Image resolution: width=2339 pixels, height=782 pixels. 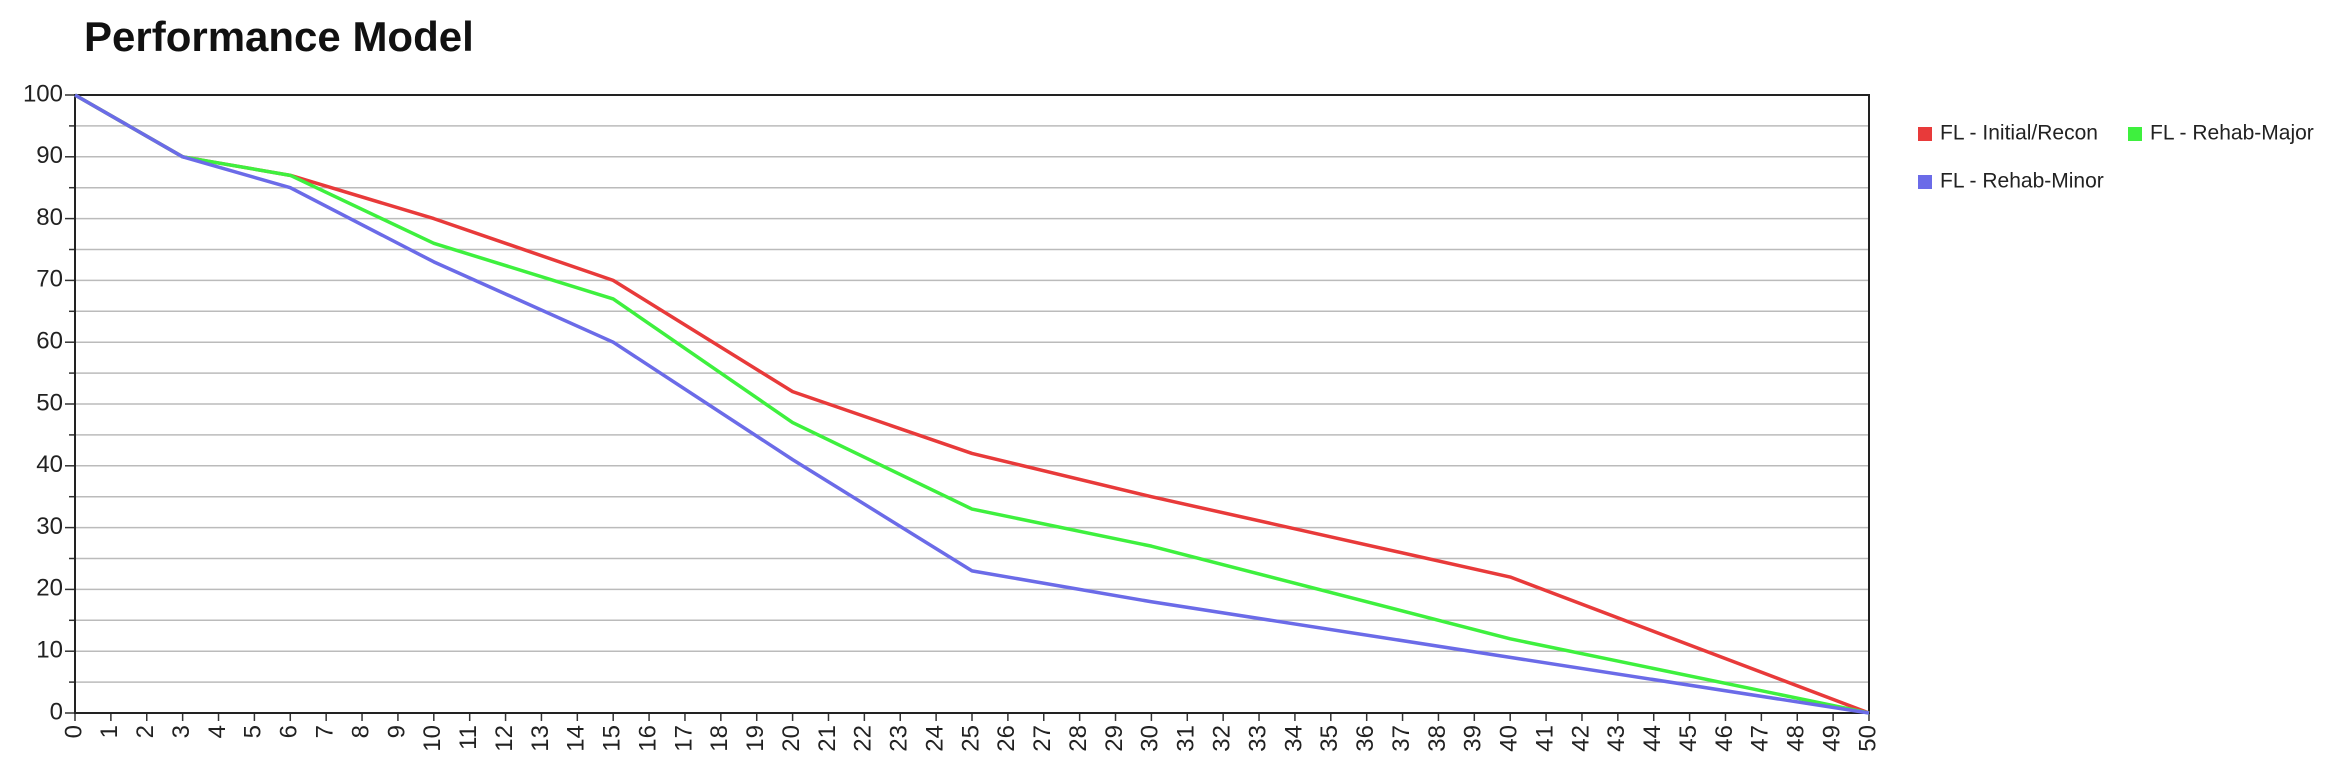 I want to click on x-tick-label: 4, so click(x=217, y=731).